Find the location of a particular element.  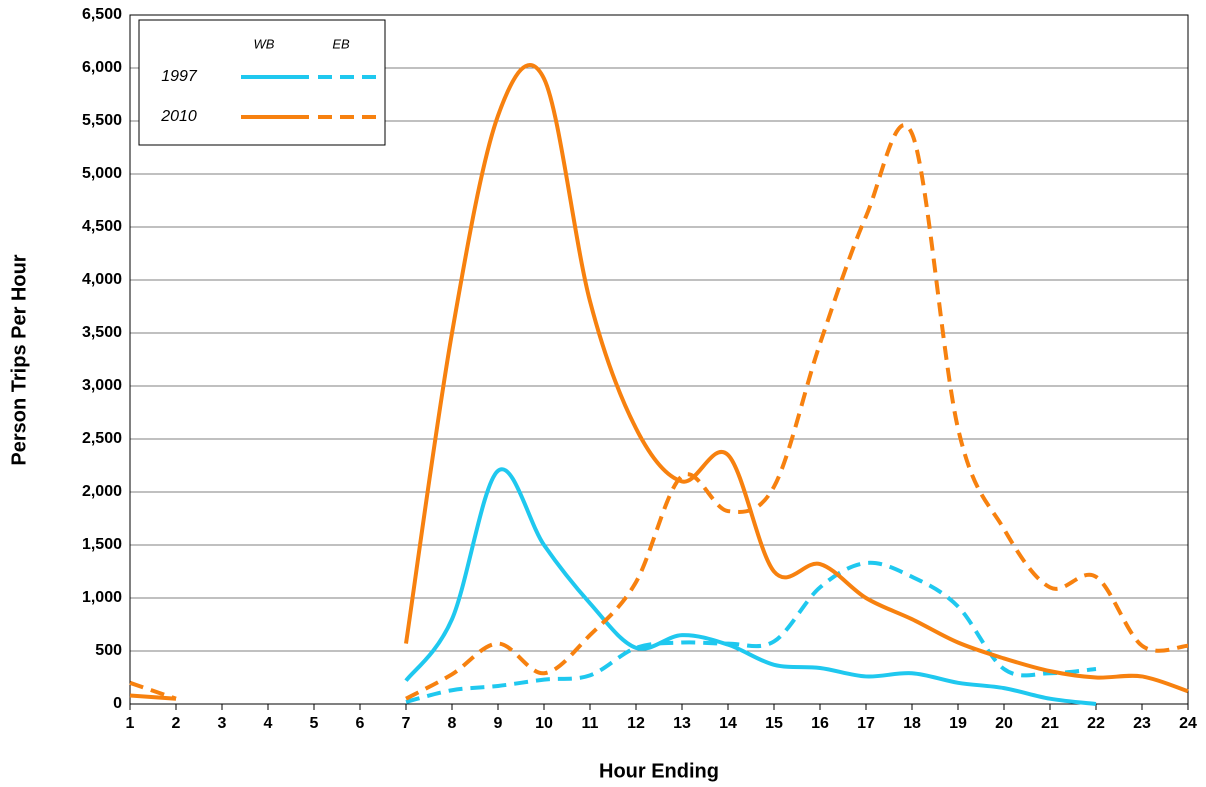

x-tick-label: 23 is located at coordinates (1142, 723).